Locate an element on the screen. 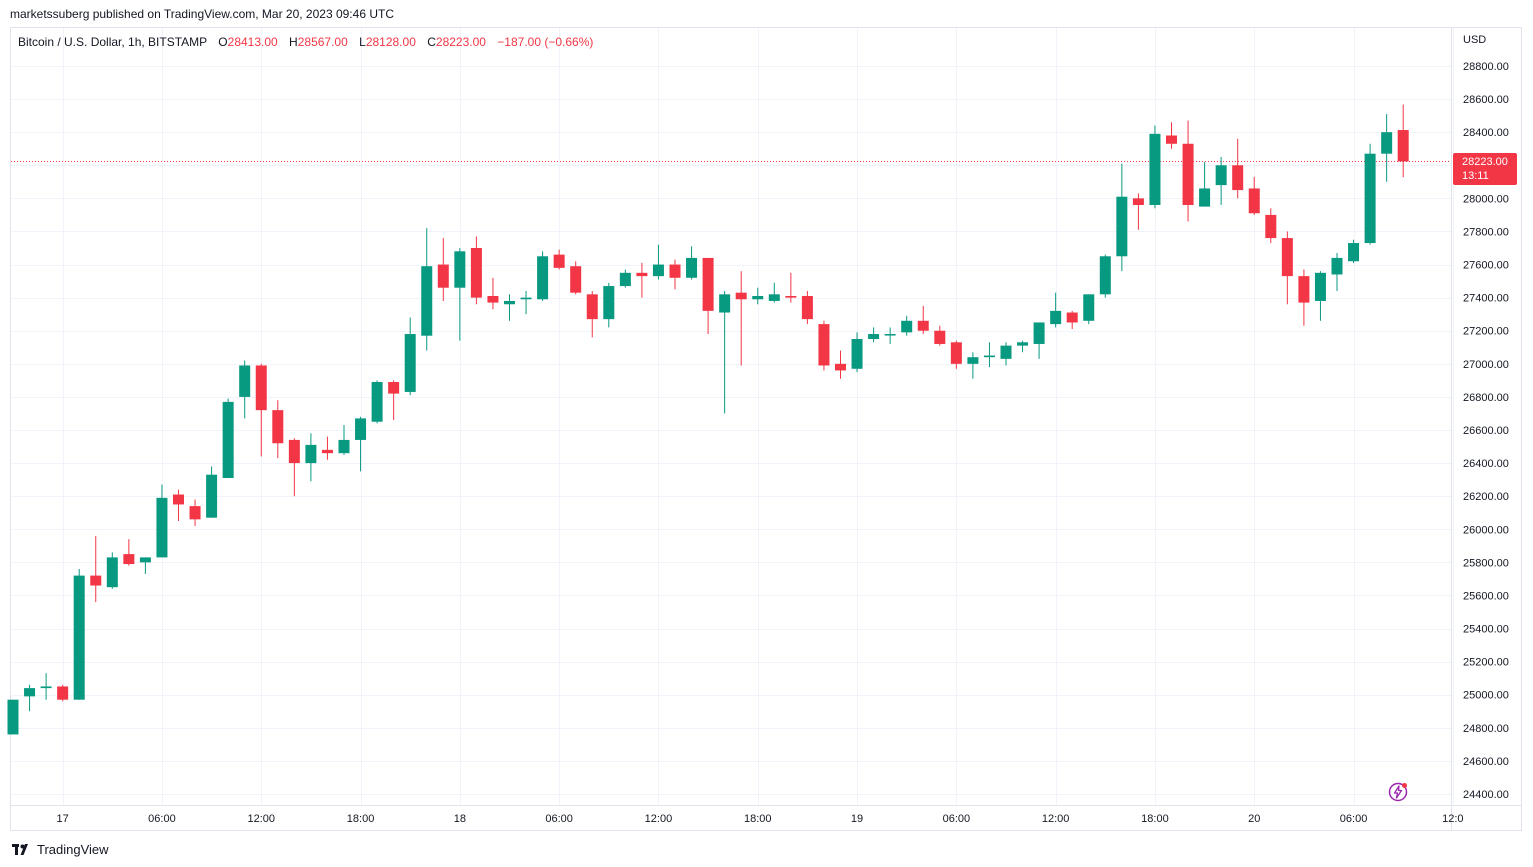 The width and height of the screenshot is (1533, 867). tradingview-logo-icon is located at coordinates (20, 849).